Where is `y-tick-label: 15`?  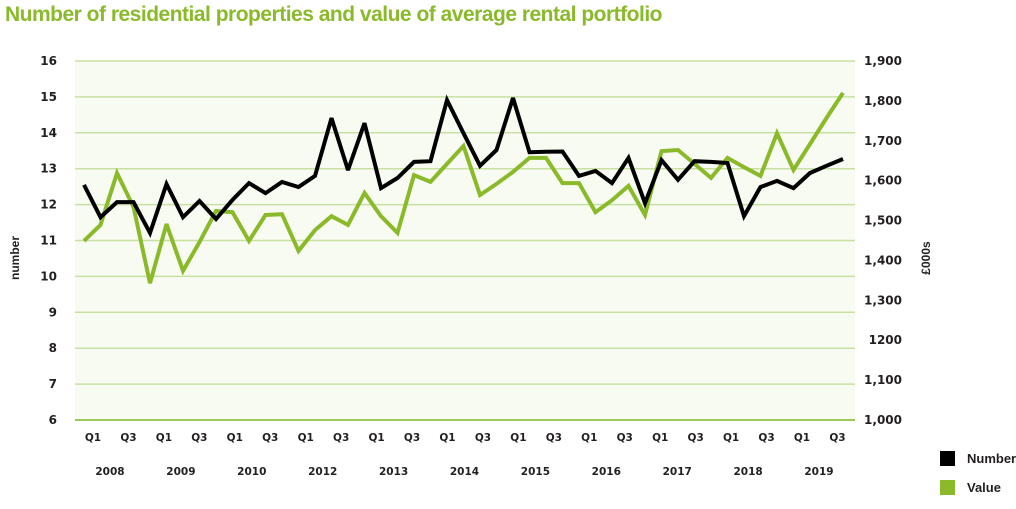
y-tick-label: 15 is located at coordinates (48, 97).